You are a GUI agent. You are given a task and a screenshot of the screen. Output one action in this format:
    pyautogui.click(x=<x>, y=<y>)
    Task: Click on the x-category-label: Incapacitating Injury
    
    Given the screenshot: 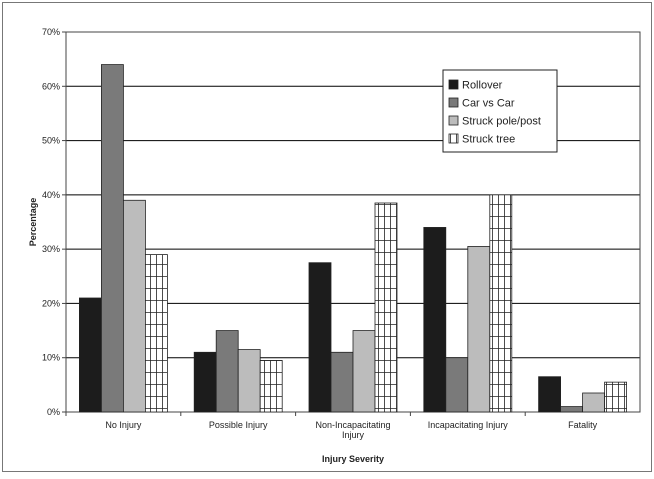 What is the action you would take?
    pyautogui.click(x=468, y=425)
    